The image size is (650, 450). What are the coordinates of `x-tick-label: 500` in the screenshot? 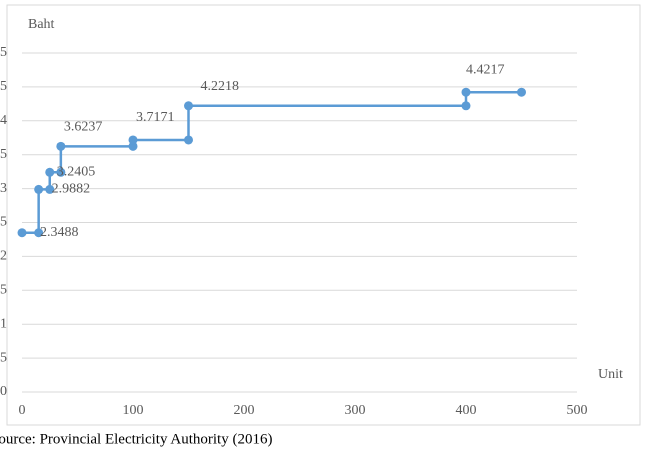 It's located at (577, 410).